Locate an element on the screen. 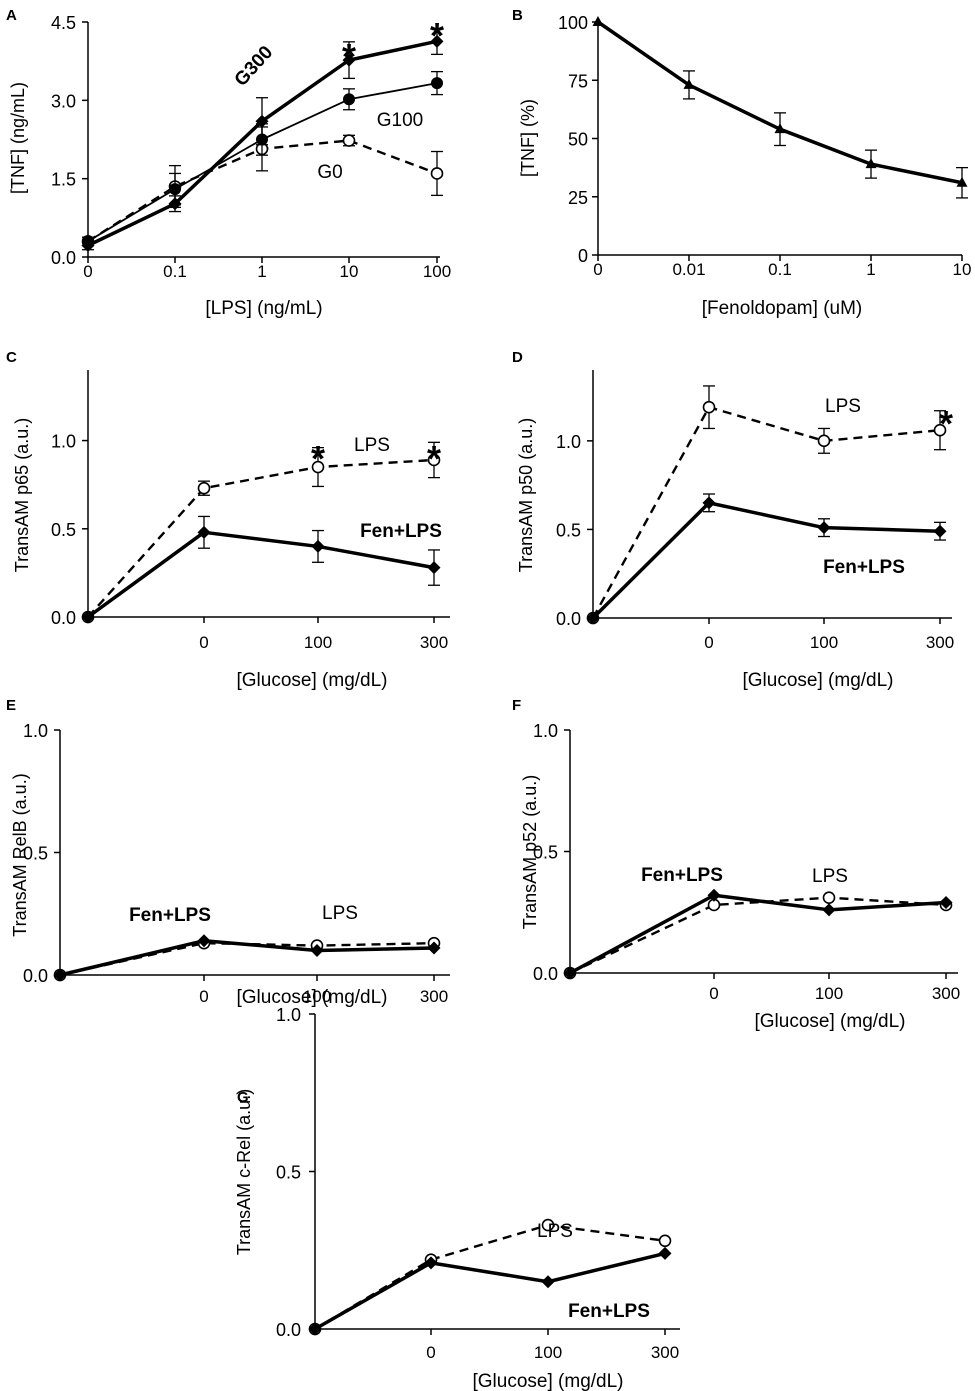 This screenshot has height=1391, width=975. panel-d-series-fen-lps-line is located at coordinates (766, 560).